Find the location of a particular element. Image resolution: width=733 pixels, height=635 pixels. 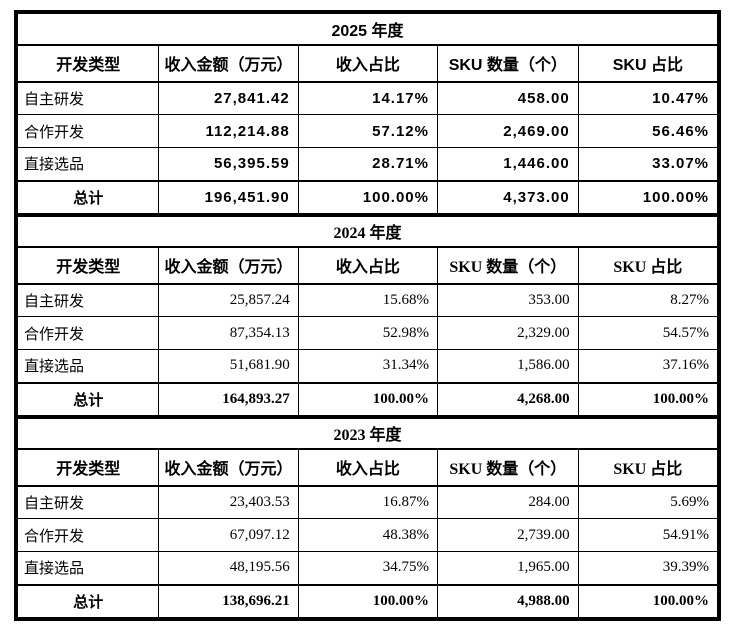

sku-count-cell: 284.00 is located at coordinates (507, 502).